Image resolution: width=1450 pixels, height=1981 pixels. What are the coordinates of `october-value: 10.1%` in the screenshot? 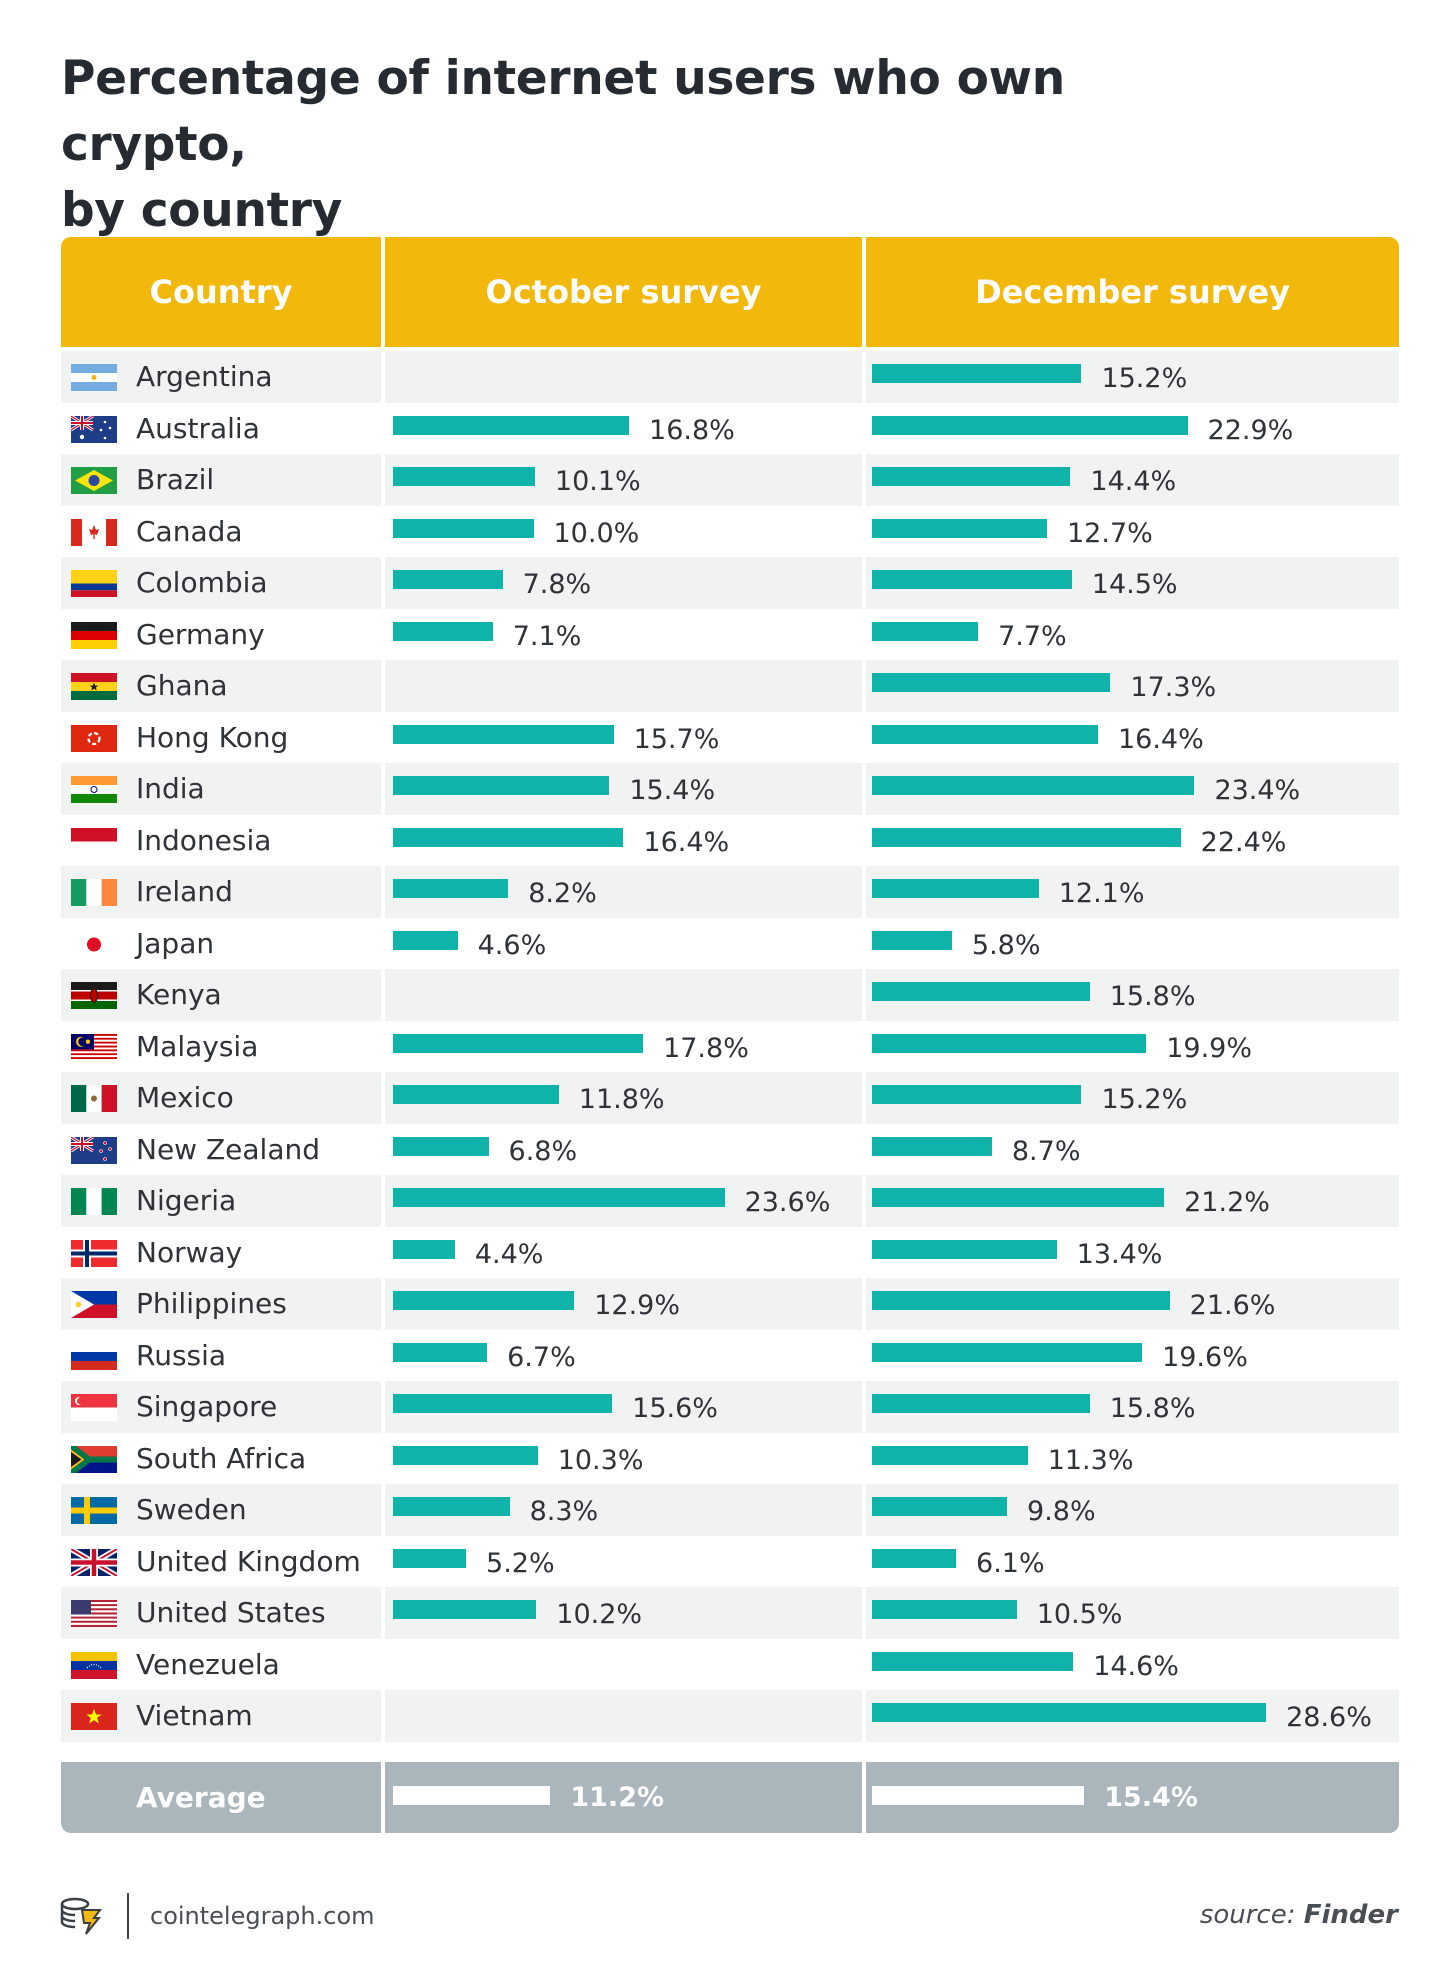 It's located at (597, 481).